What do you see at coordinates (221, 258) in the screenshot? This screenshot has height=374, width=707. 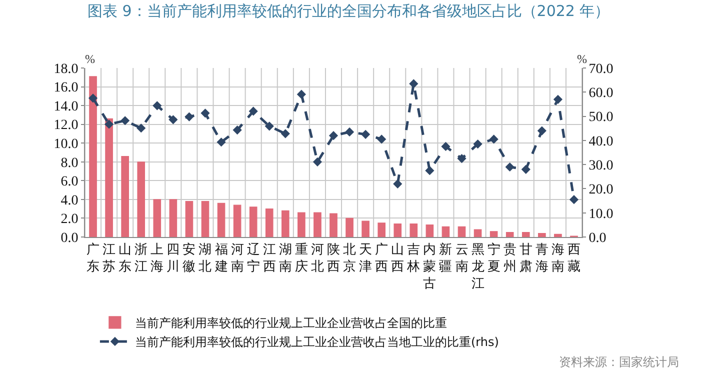 I see `x-tick-label: 福建` at bounding box center [221, 258].